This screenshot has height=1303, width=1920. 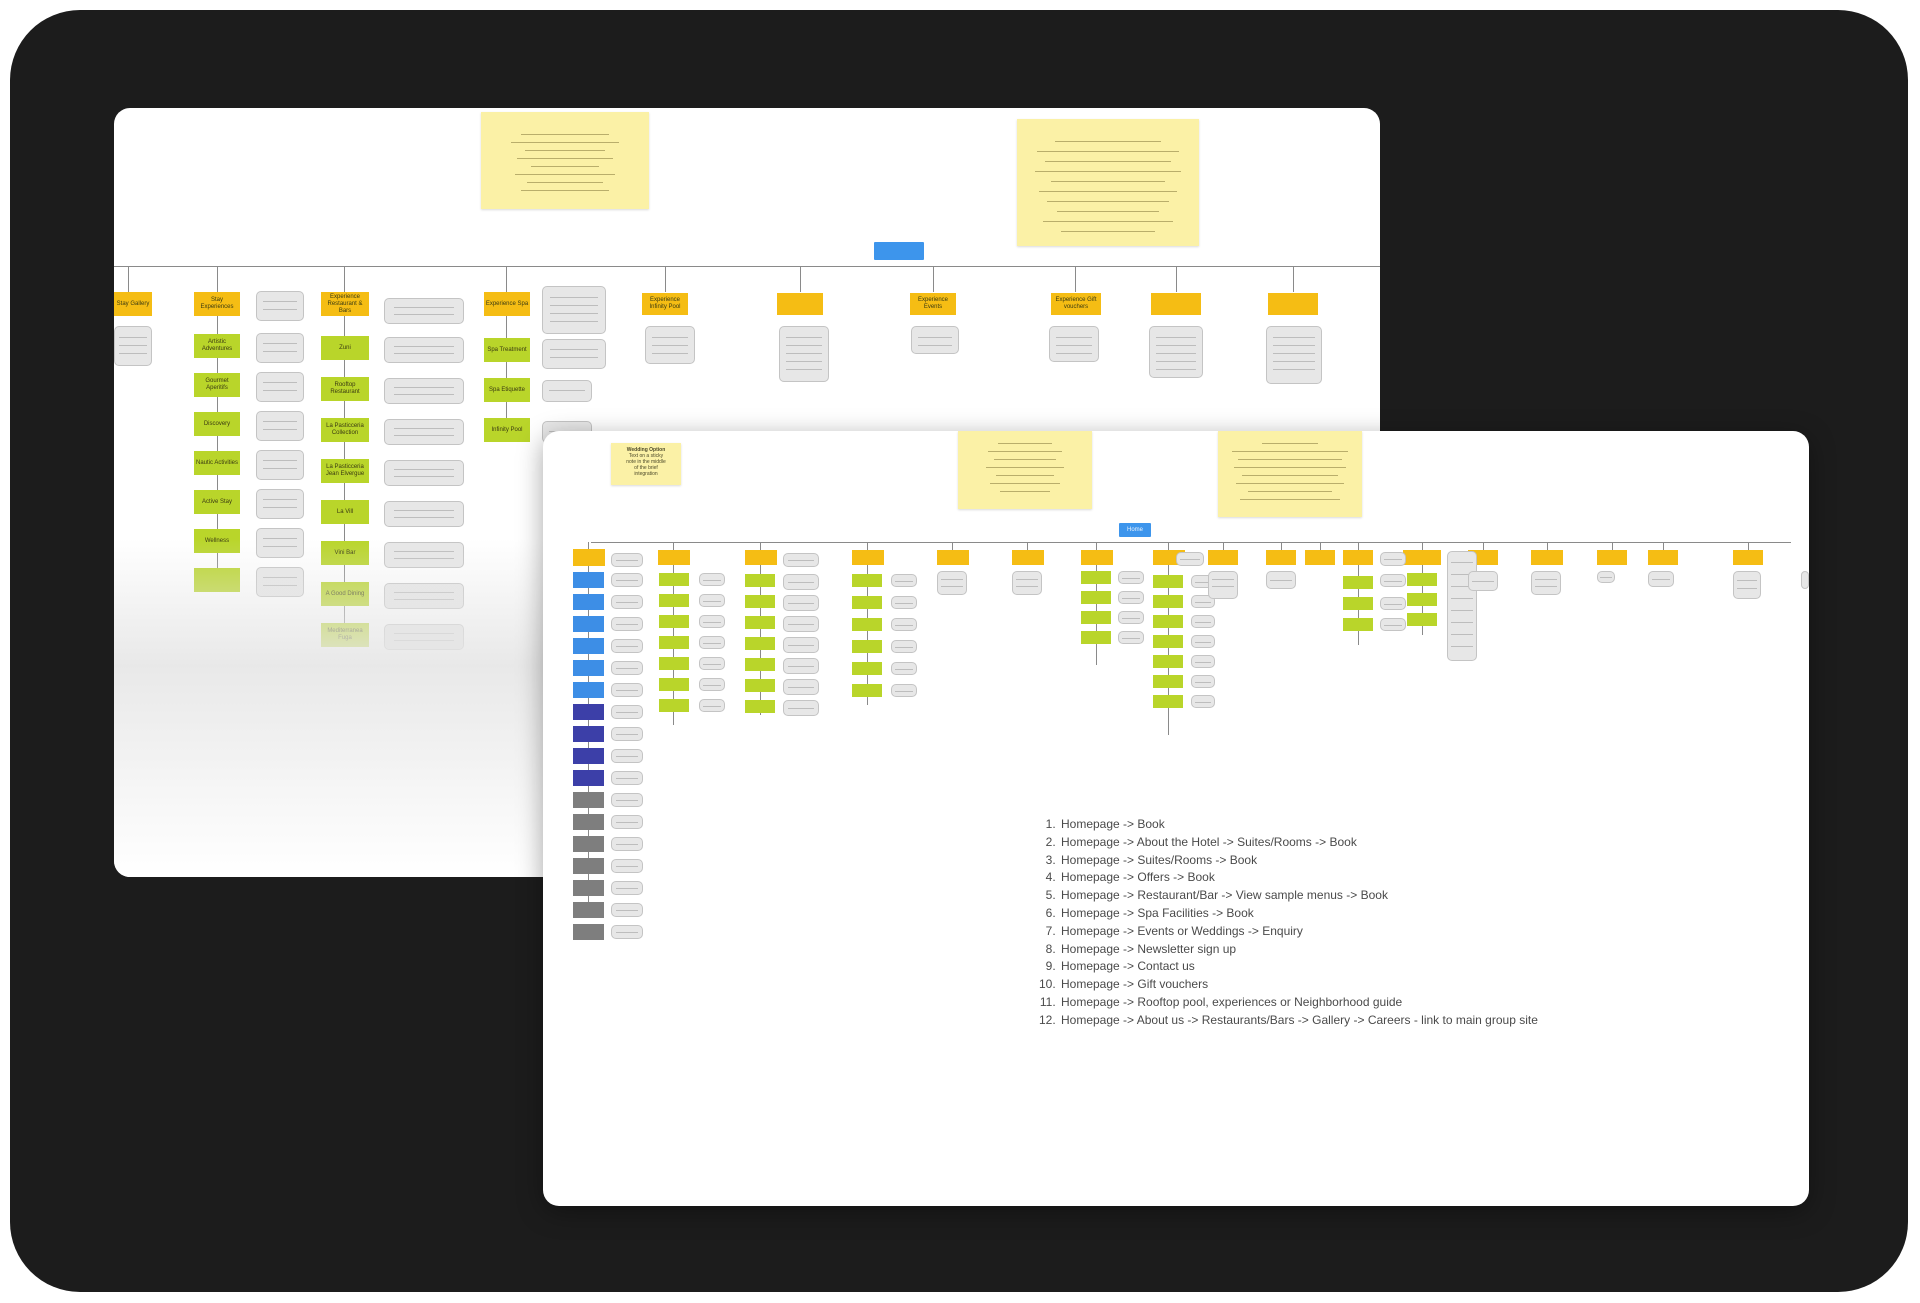 I want to click on subpage-node: Discovery, so click(x=217, y=424).